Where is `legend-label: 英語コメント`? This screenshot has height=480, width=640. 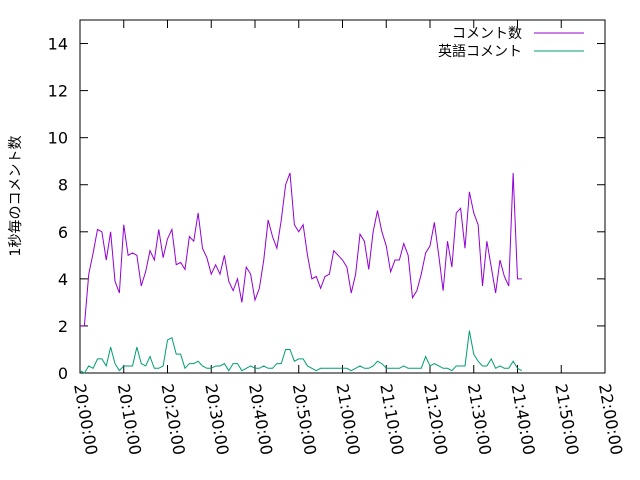
legend-label: 英語コメント is located at coordinates (480, 51).